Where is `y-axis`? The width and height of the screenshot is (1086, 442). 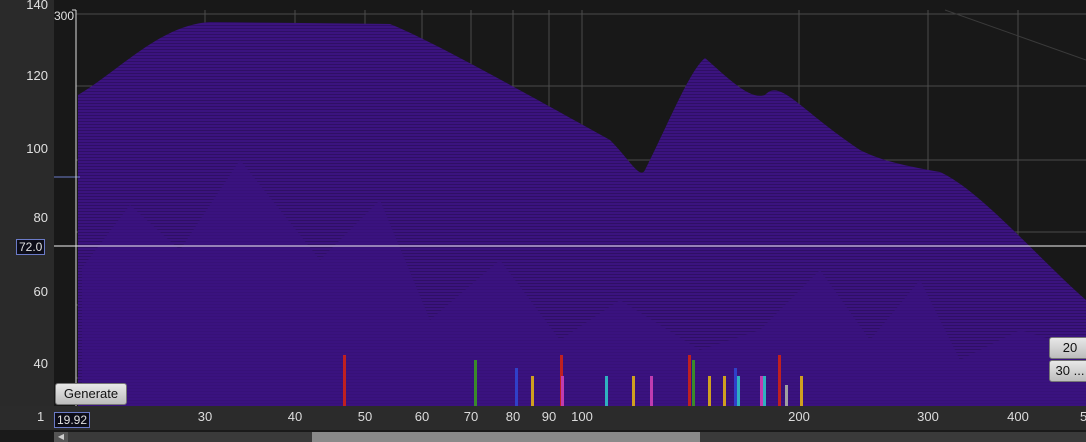
y-axis is located at coordinates (27, 203).